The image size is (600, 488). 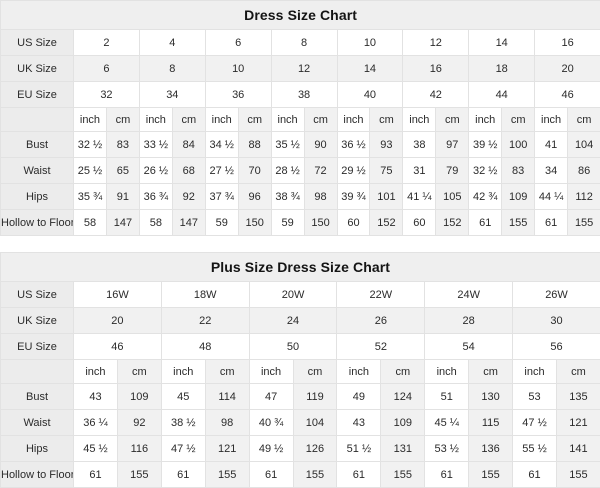 What do you see at coordinates (359, 423) in the screenshot?
I see `measurement-value-inch: 43` at bounding box center [359, 423].